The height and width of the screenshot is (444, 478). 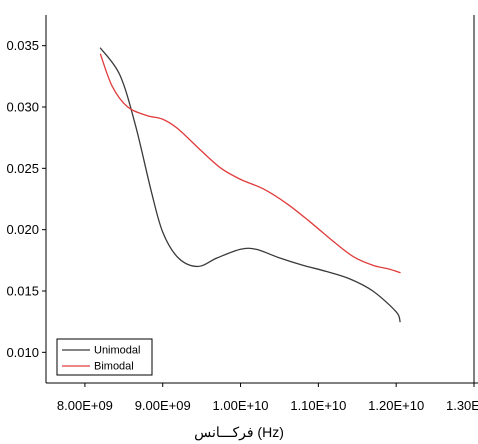 I want to click on y-tick-label: 0.035, so click(x=22, y=45).